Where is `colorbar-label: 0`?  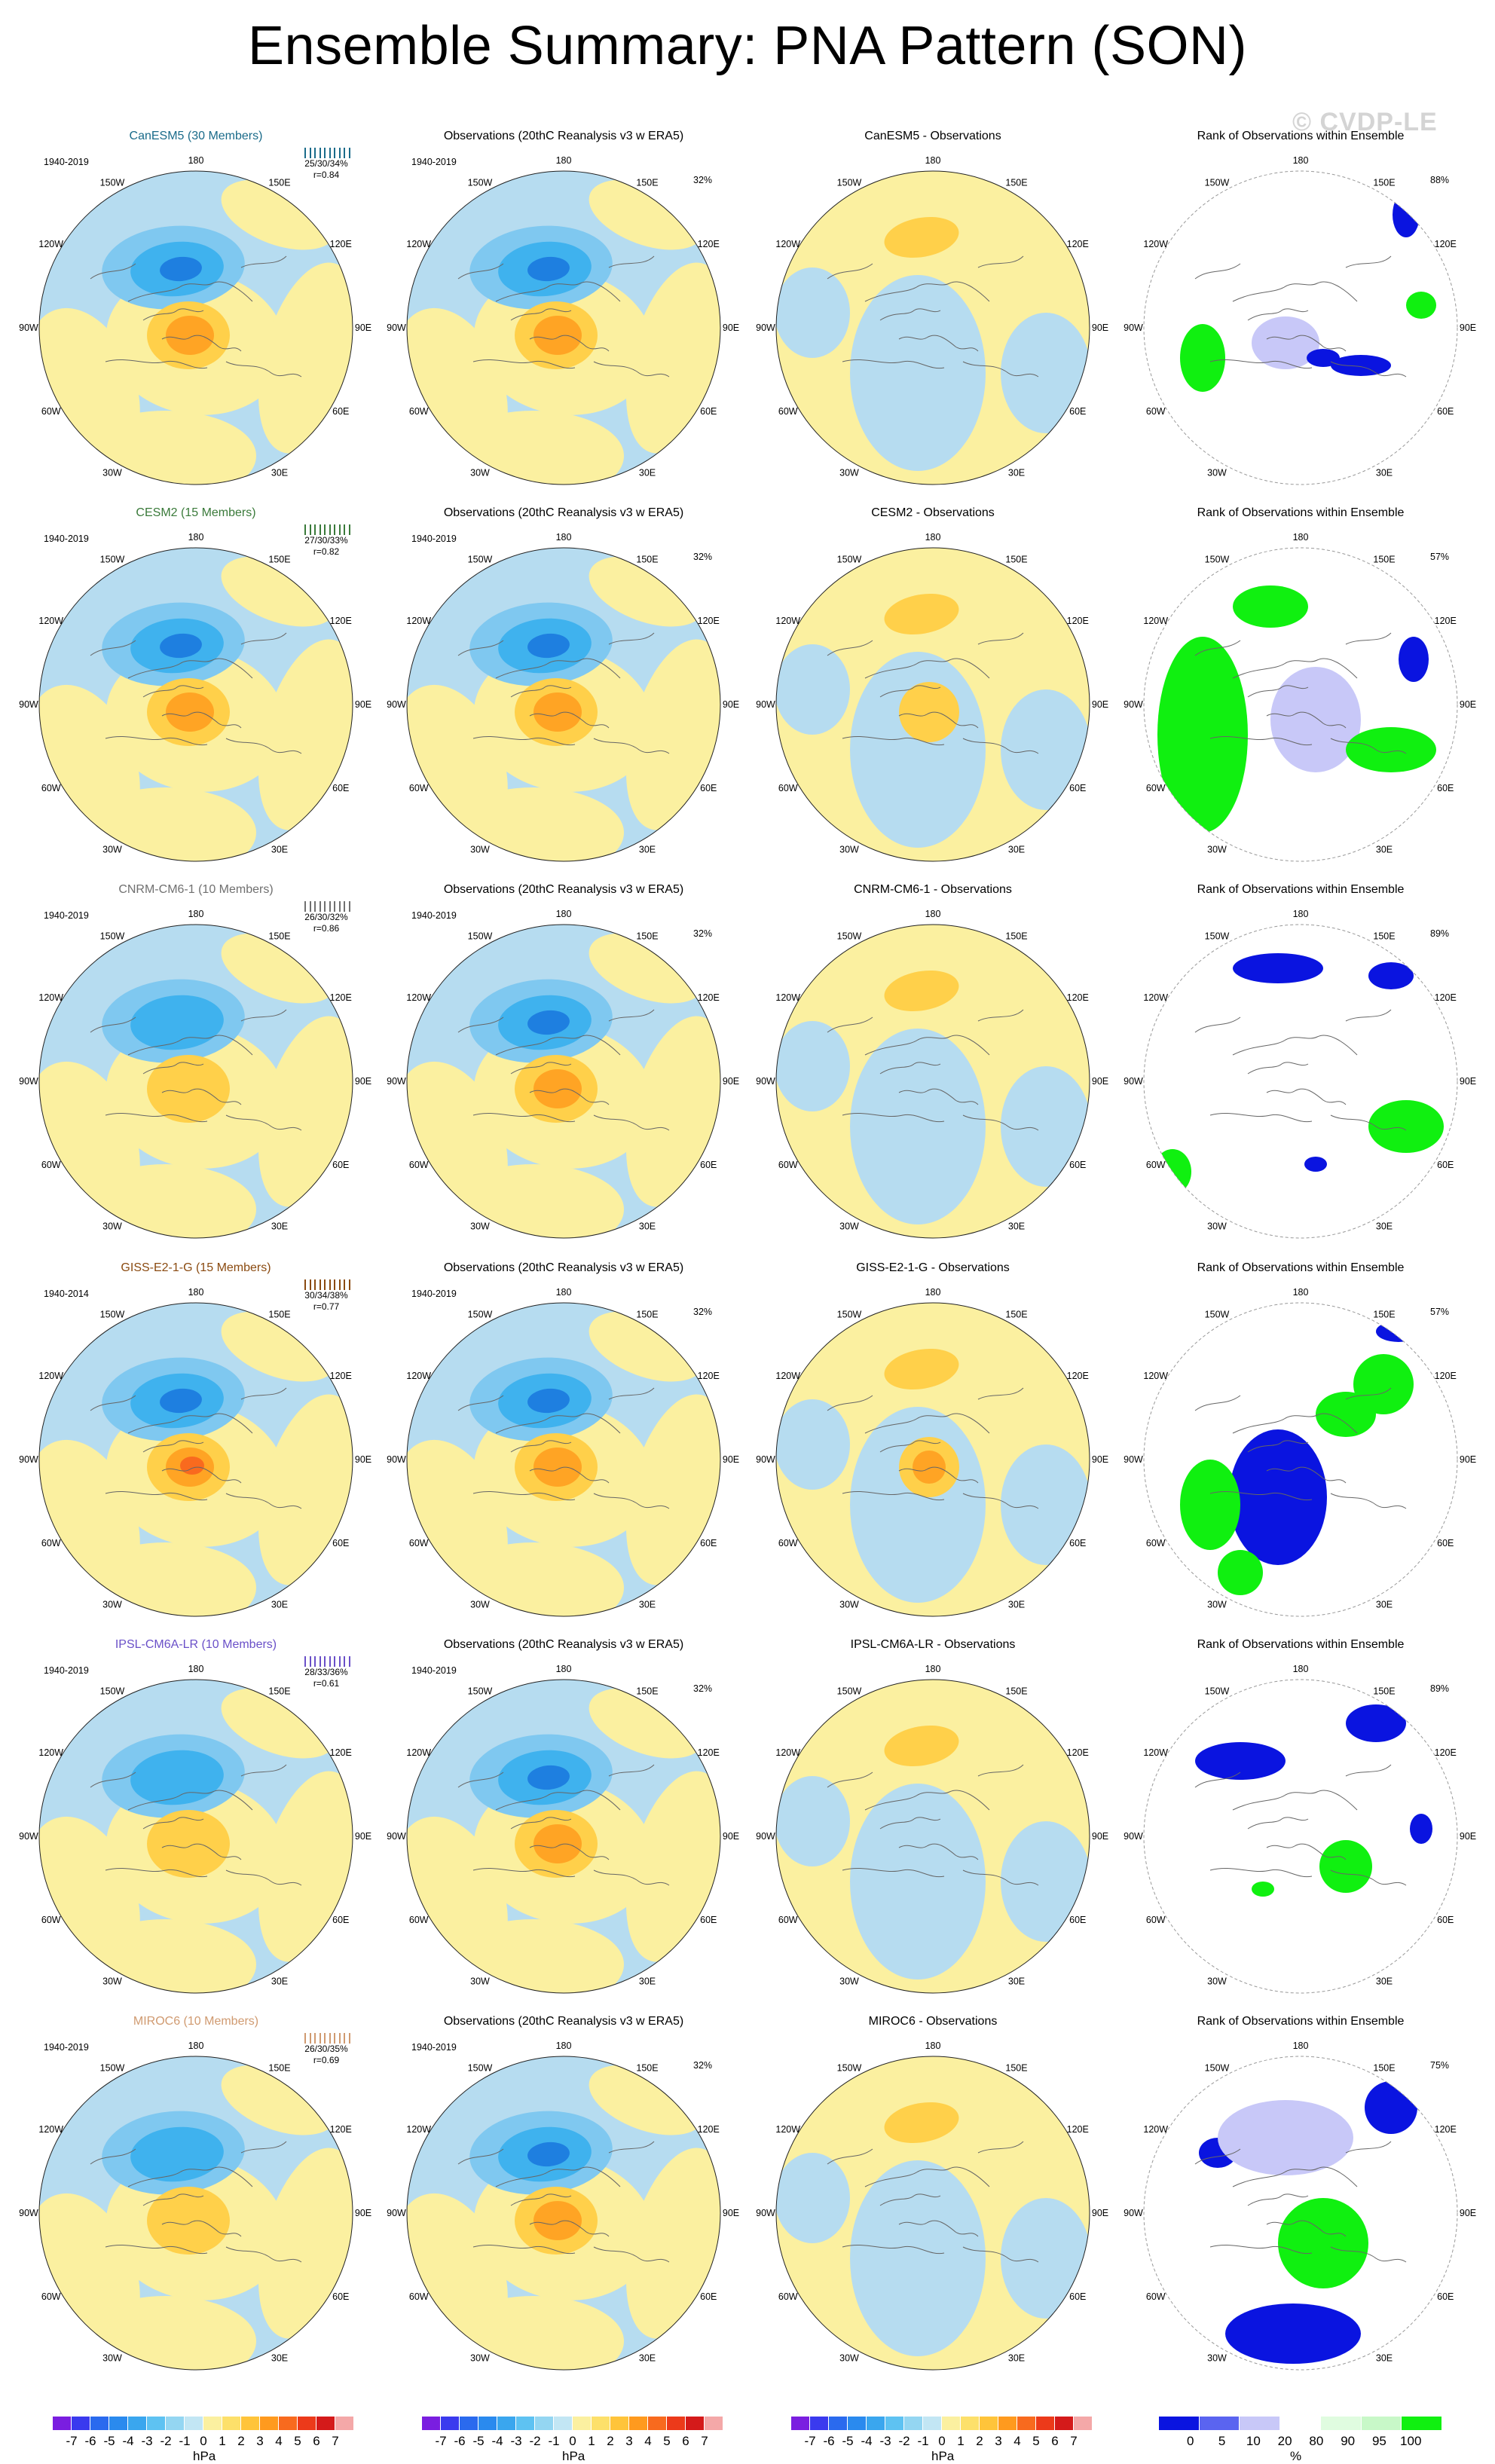 colorbar-label: 0 is located at coordinates (203, 2441).